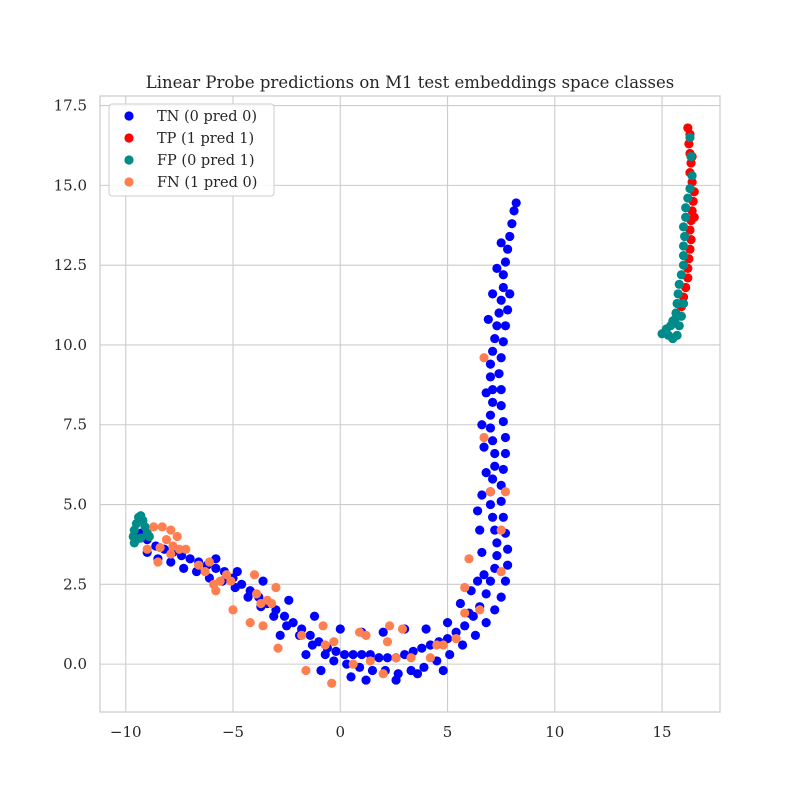  Describe the element at coordinates (70, 345) in the screenshot. I see `y-tick-label: 10.0` at that location.